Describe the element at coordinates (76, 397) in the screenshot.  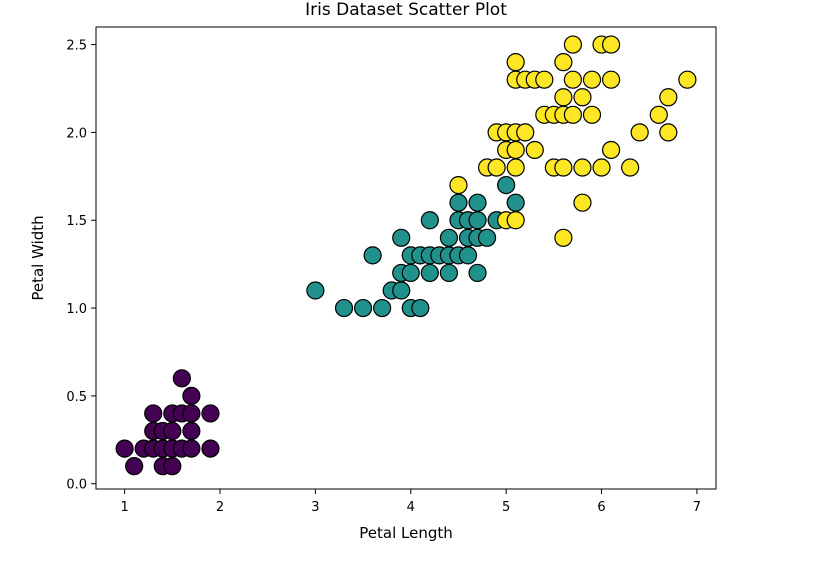
I see `y-tick-label: 0.5` at that location.